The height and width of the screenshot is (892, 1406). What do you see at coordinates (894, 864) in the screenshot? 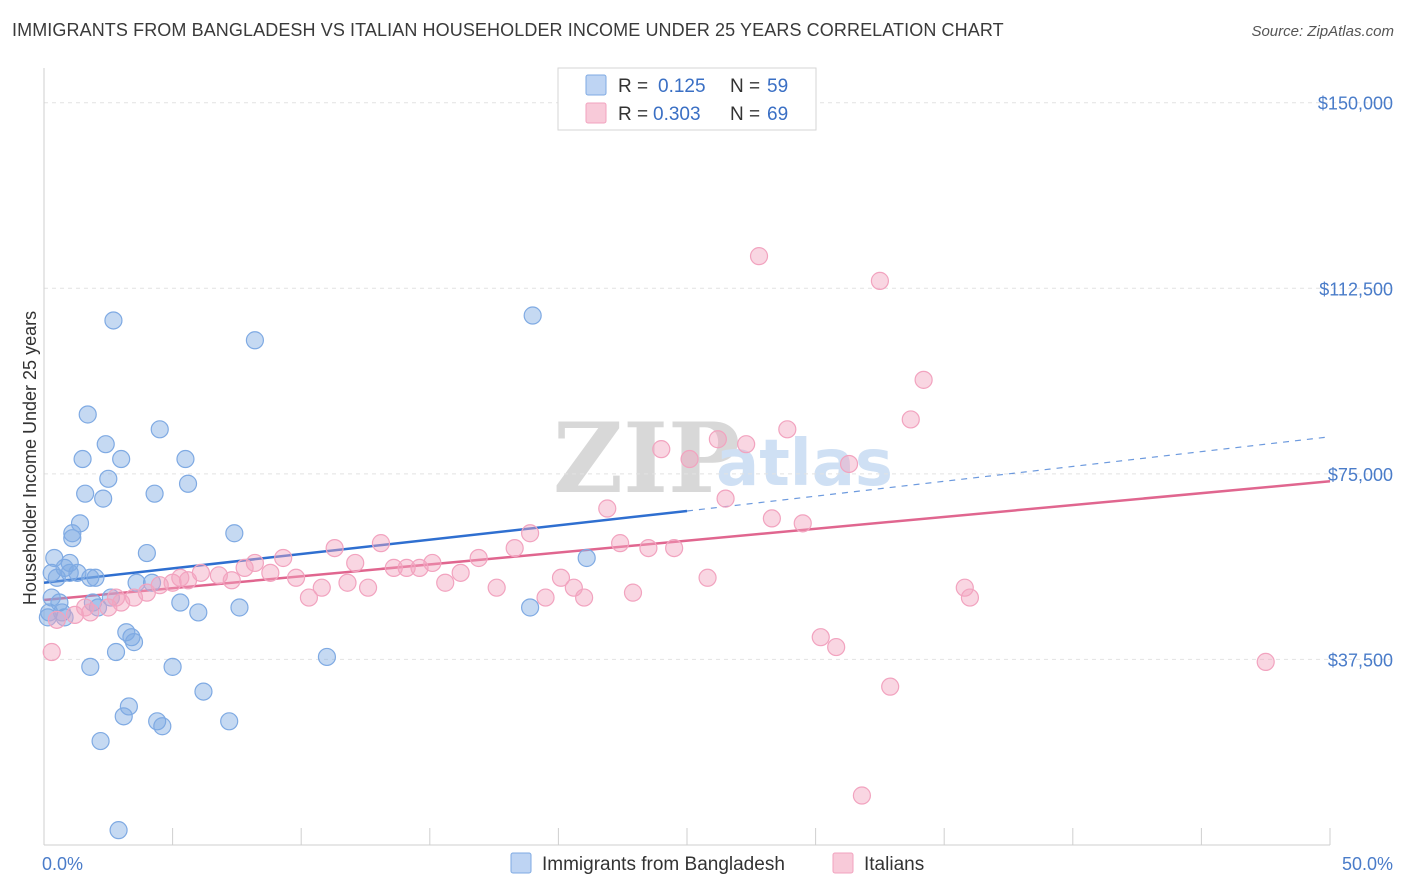
I see `bottom-legend-label-italians: Italians` at bounding box center [894, 864].